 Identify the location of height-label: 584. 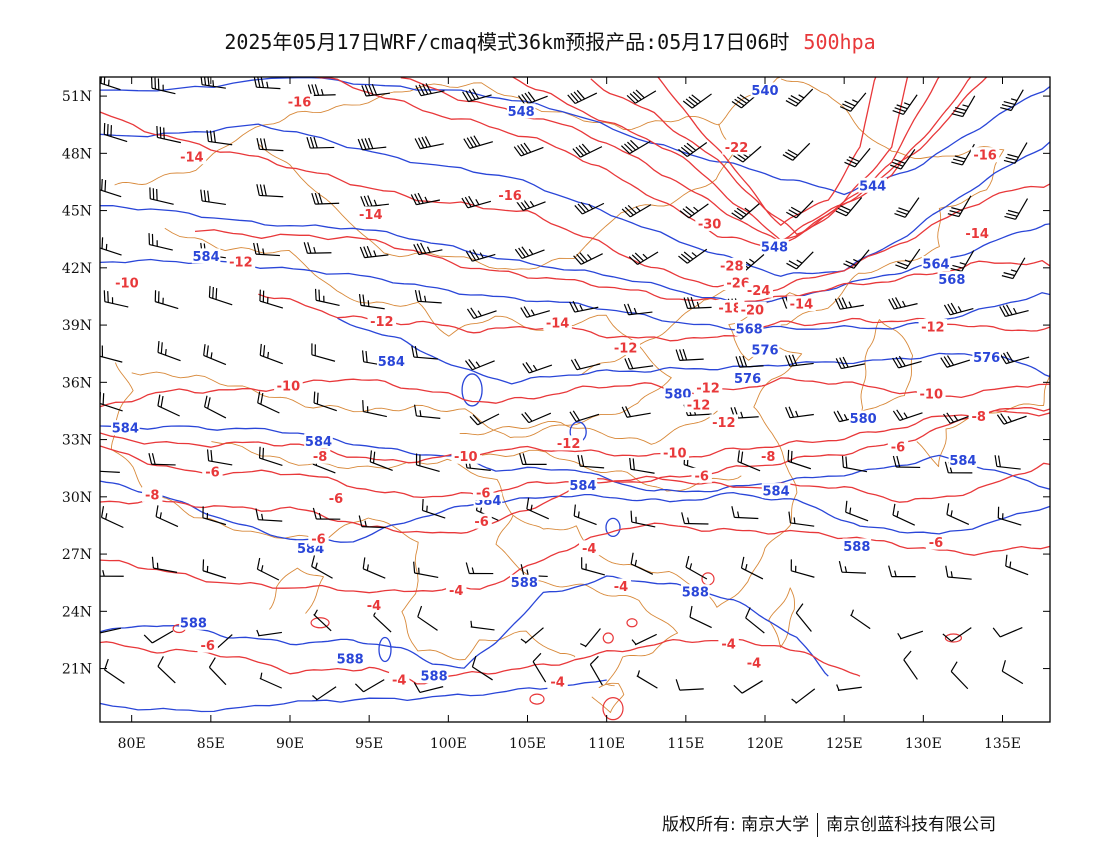
(125, 429).